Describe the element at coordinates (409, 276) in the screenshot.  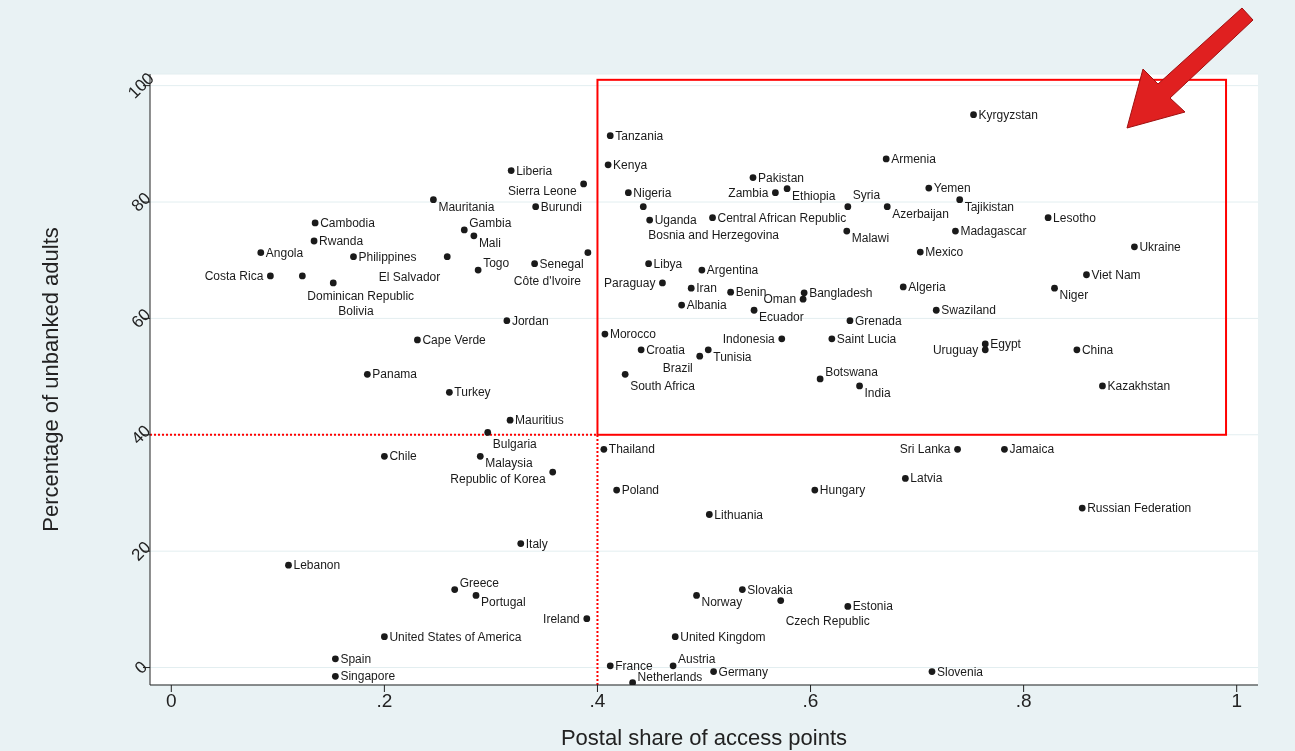
I see `data-label: El Salvador` at that location.